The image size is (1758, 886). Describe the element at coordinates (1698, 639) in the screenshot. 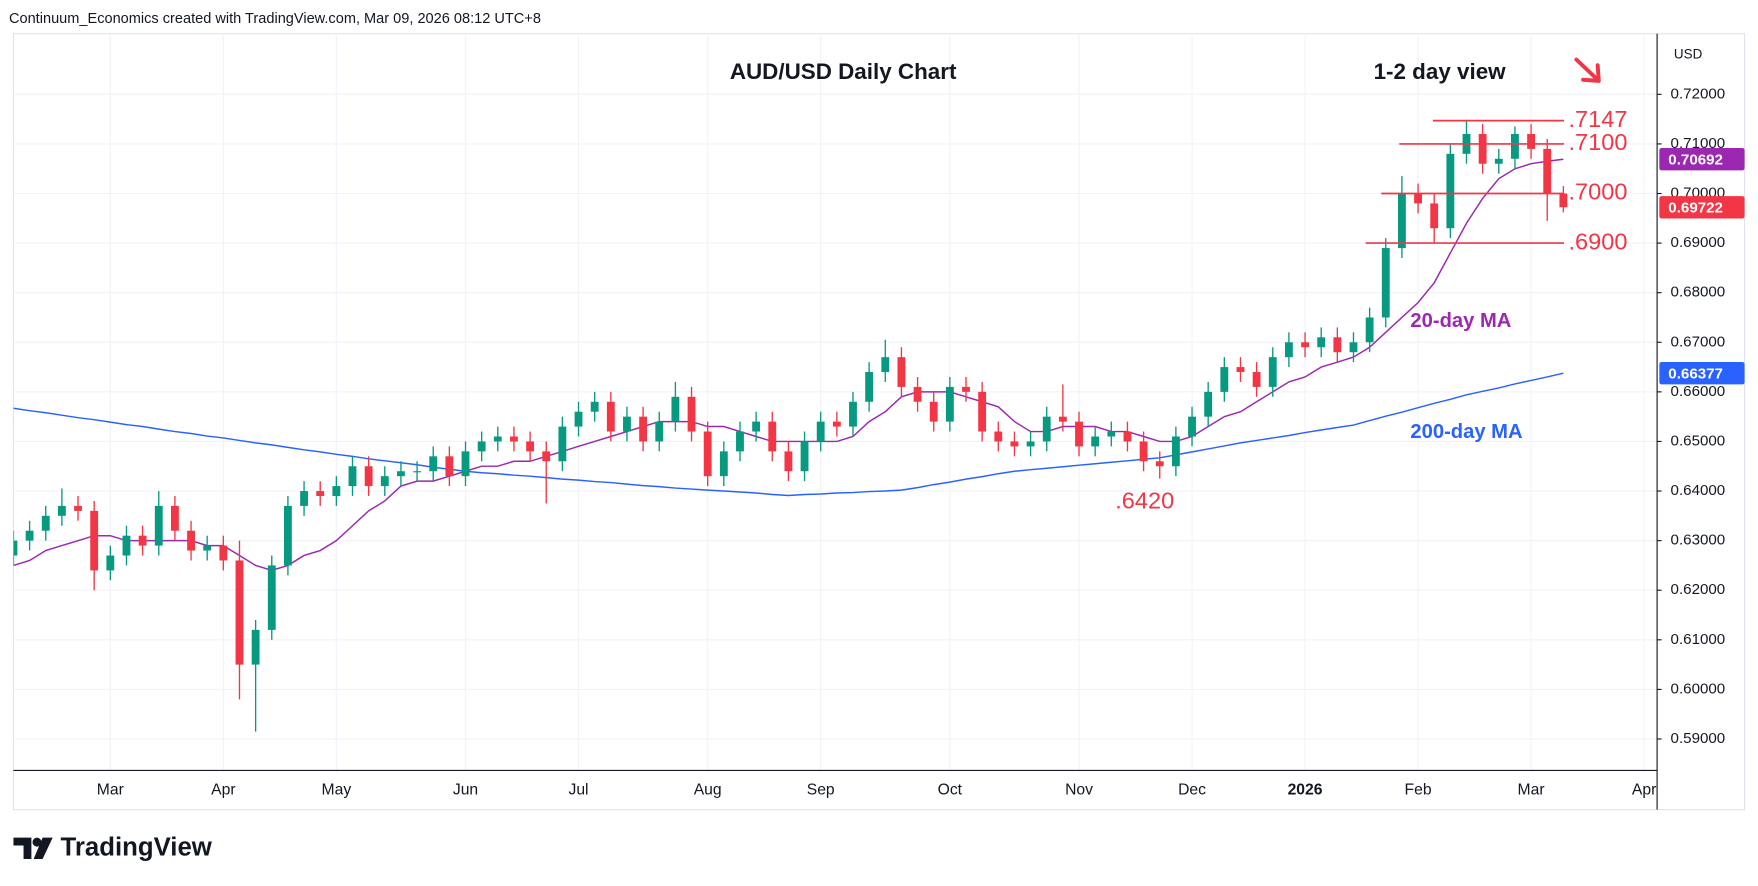

I see `y-tick-label: 0.61000` at that location.